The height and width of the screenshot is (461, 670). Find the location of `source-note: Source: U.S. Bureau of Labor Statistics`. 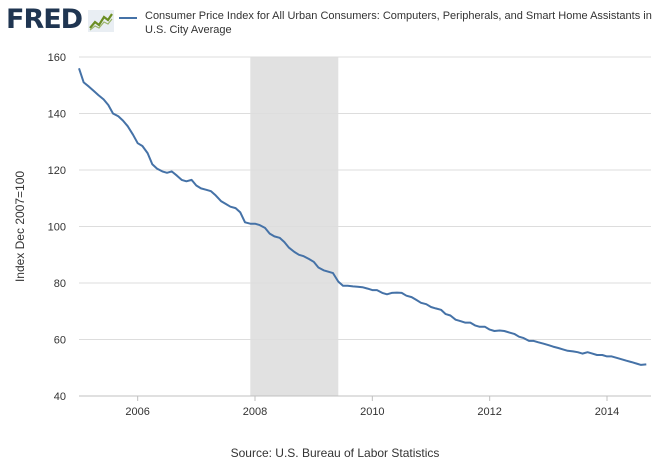

source-note: Source: U.S. Bureau of Labor Statistics is located at coordinates (335, 453).